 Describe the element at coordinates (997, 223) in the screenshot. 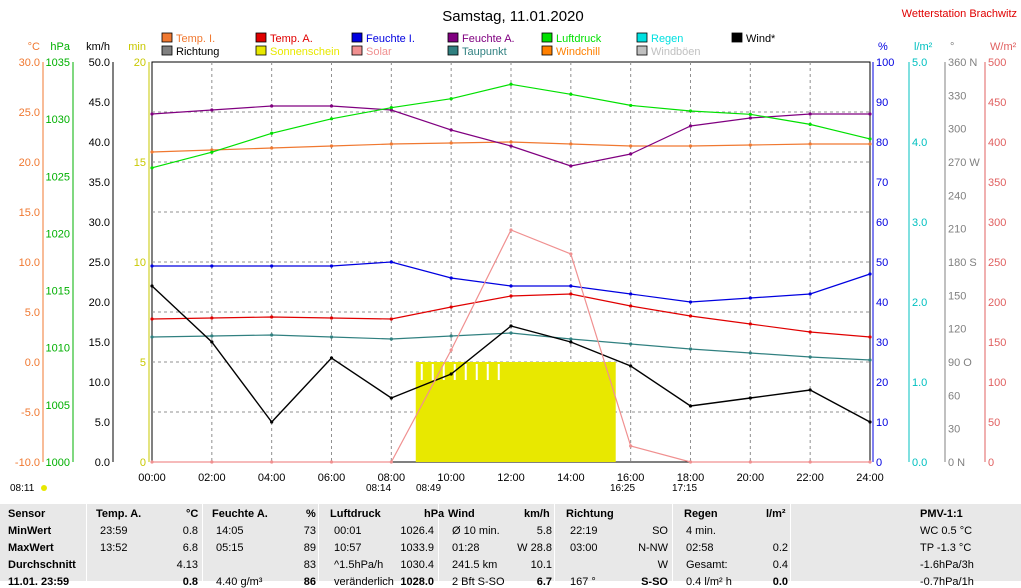

I see `wm2-tick: 300` at that location.